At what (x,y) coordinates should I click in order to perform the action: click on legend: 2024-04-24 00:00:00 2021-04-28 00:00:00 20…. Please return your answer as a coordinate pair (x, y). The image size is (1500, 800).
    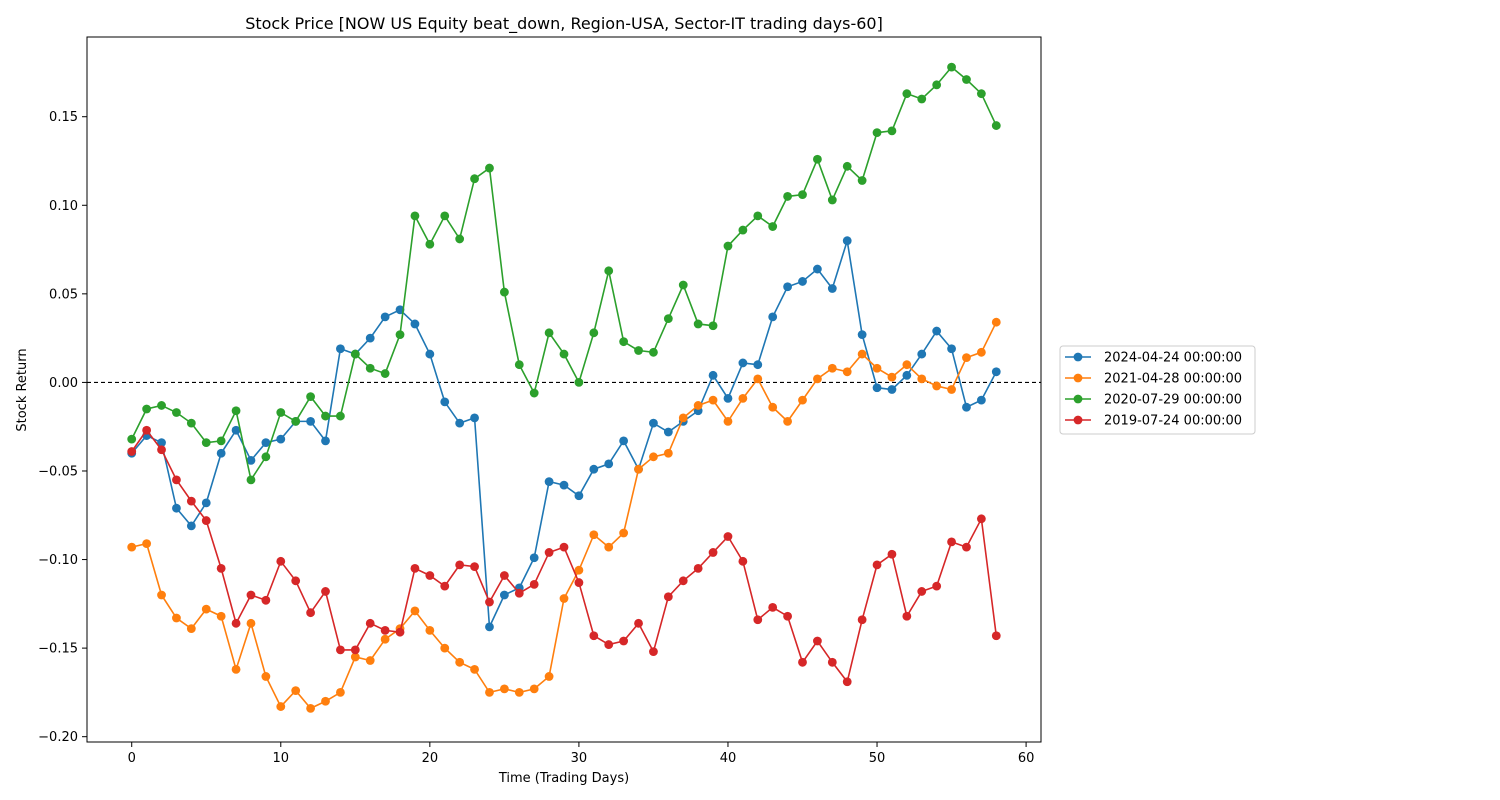
    Looking at the image, I should click on (1157, 390).